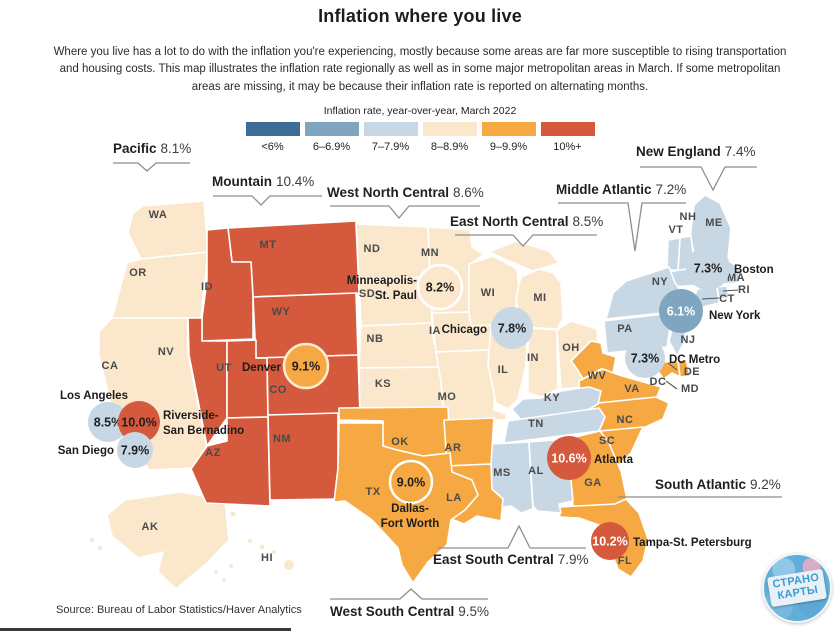  I want to click on state-ak-label: AK, so click(150, 527).